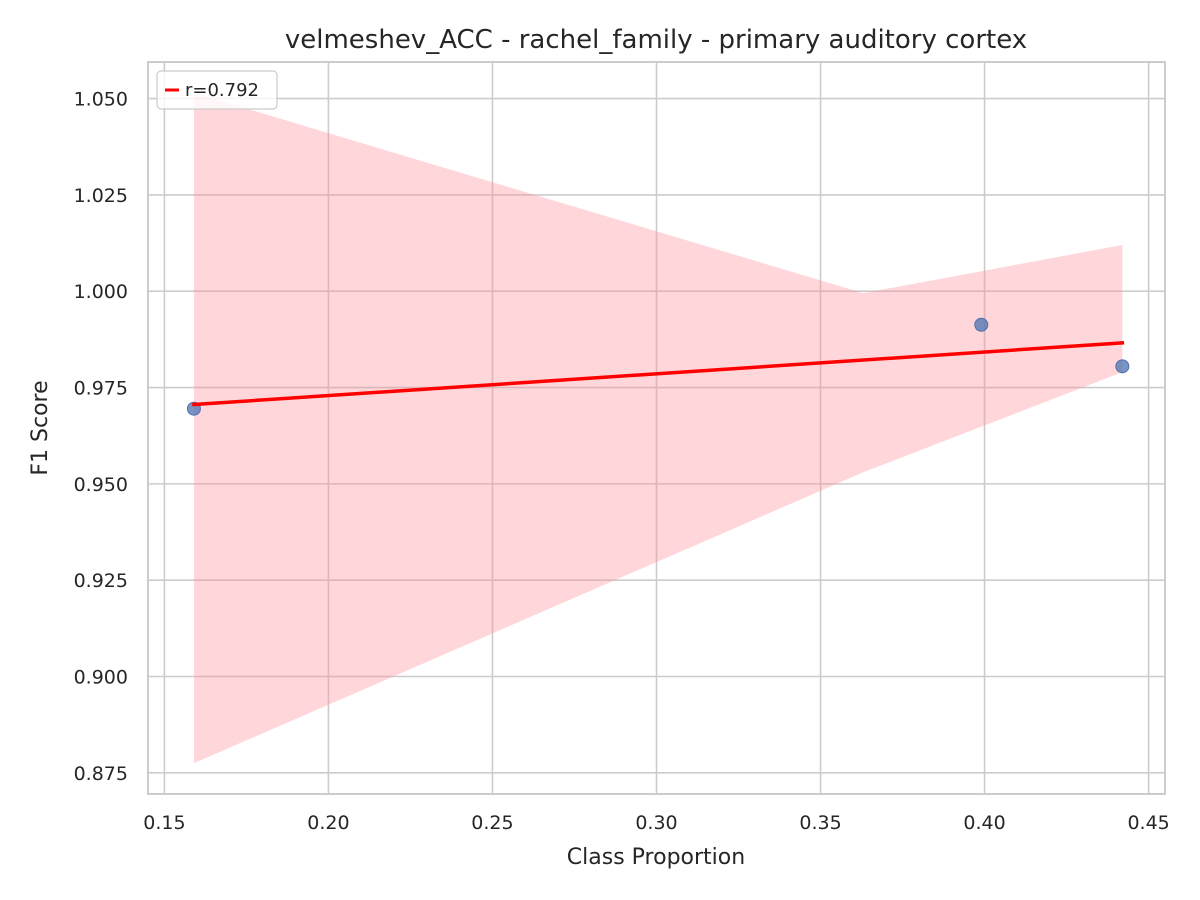 This screenshot has width=1200, height=900. Describe the element at coordinates (101, 677) in the screenshot. I see `y-tick-label: 0.900` at that location.